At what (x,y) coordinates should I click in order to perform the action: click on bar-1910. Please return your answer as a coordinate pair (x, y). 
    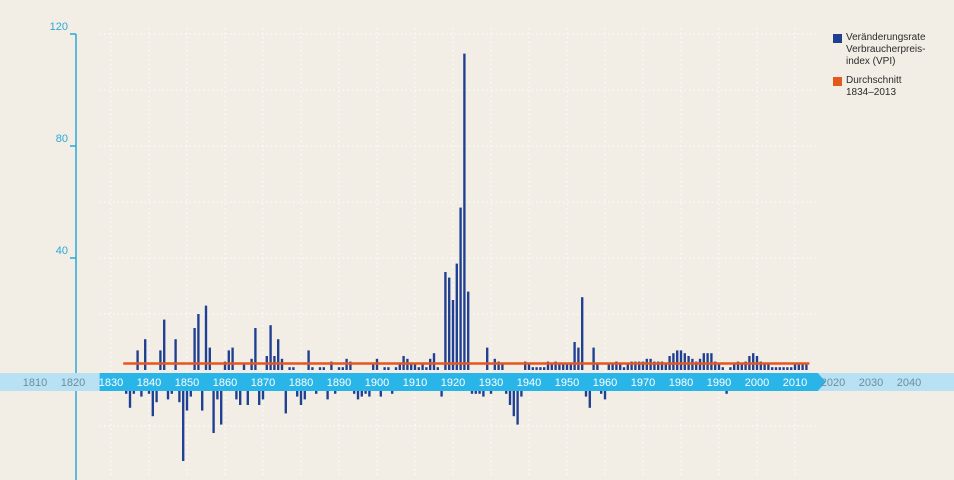
    Looking at the image, I should click on (415, 367).